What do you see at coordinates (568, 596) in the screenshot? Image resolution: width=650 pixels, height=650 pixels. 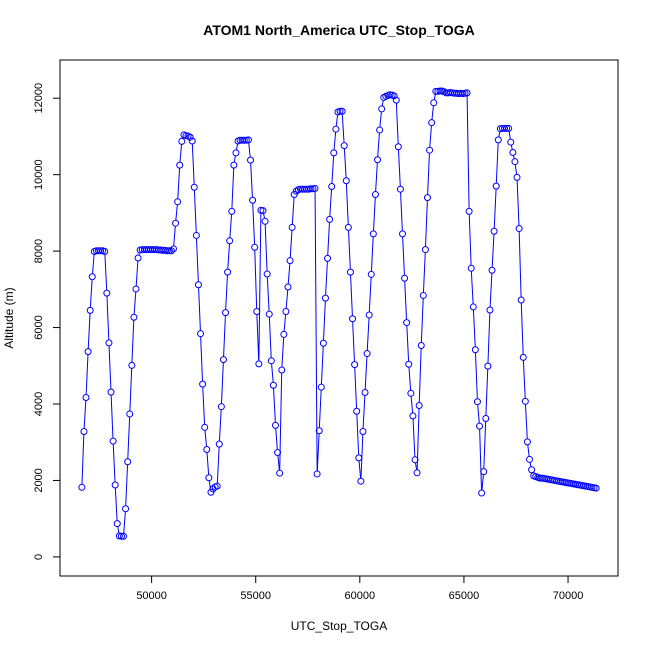 I see `x-tick-label: 70000` at bounding box center [568, 596].